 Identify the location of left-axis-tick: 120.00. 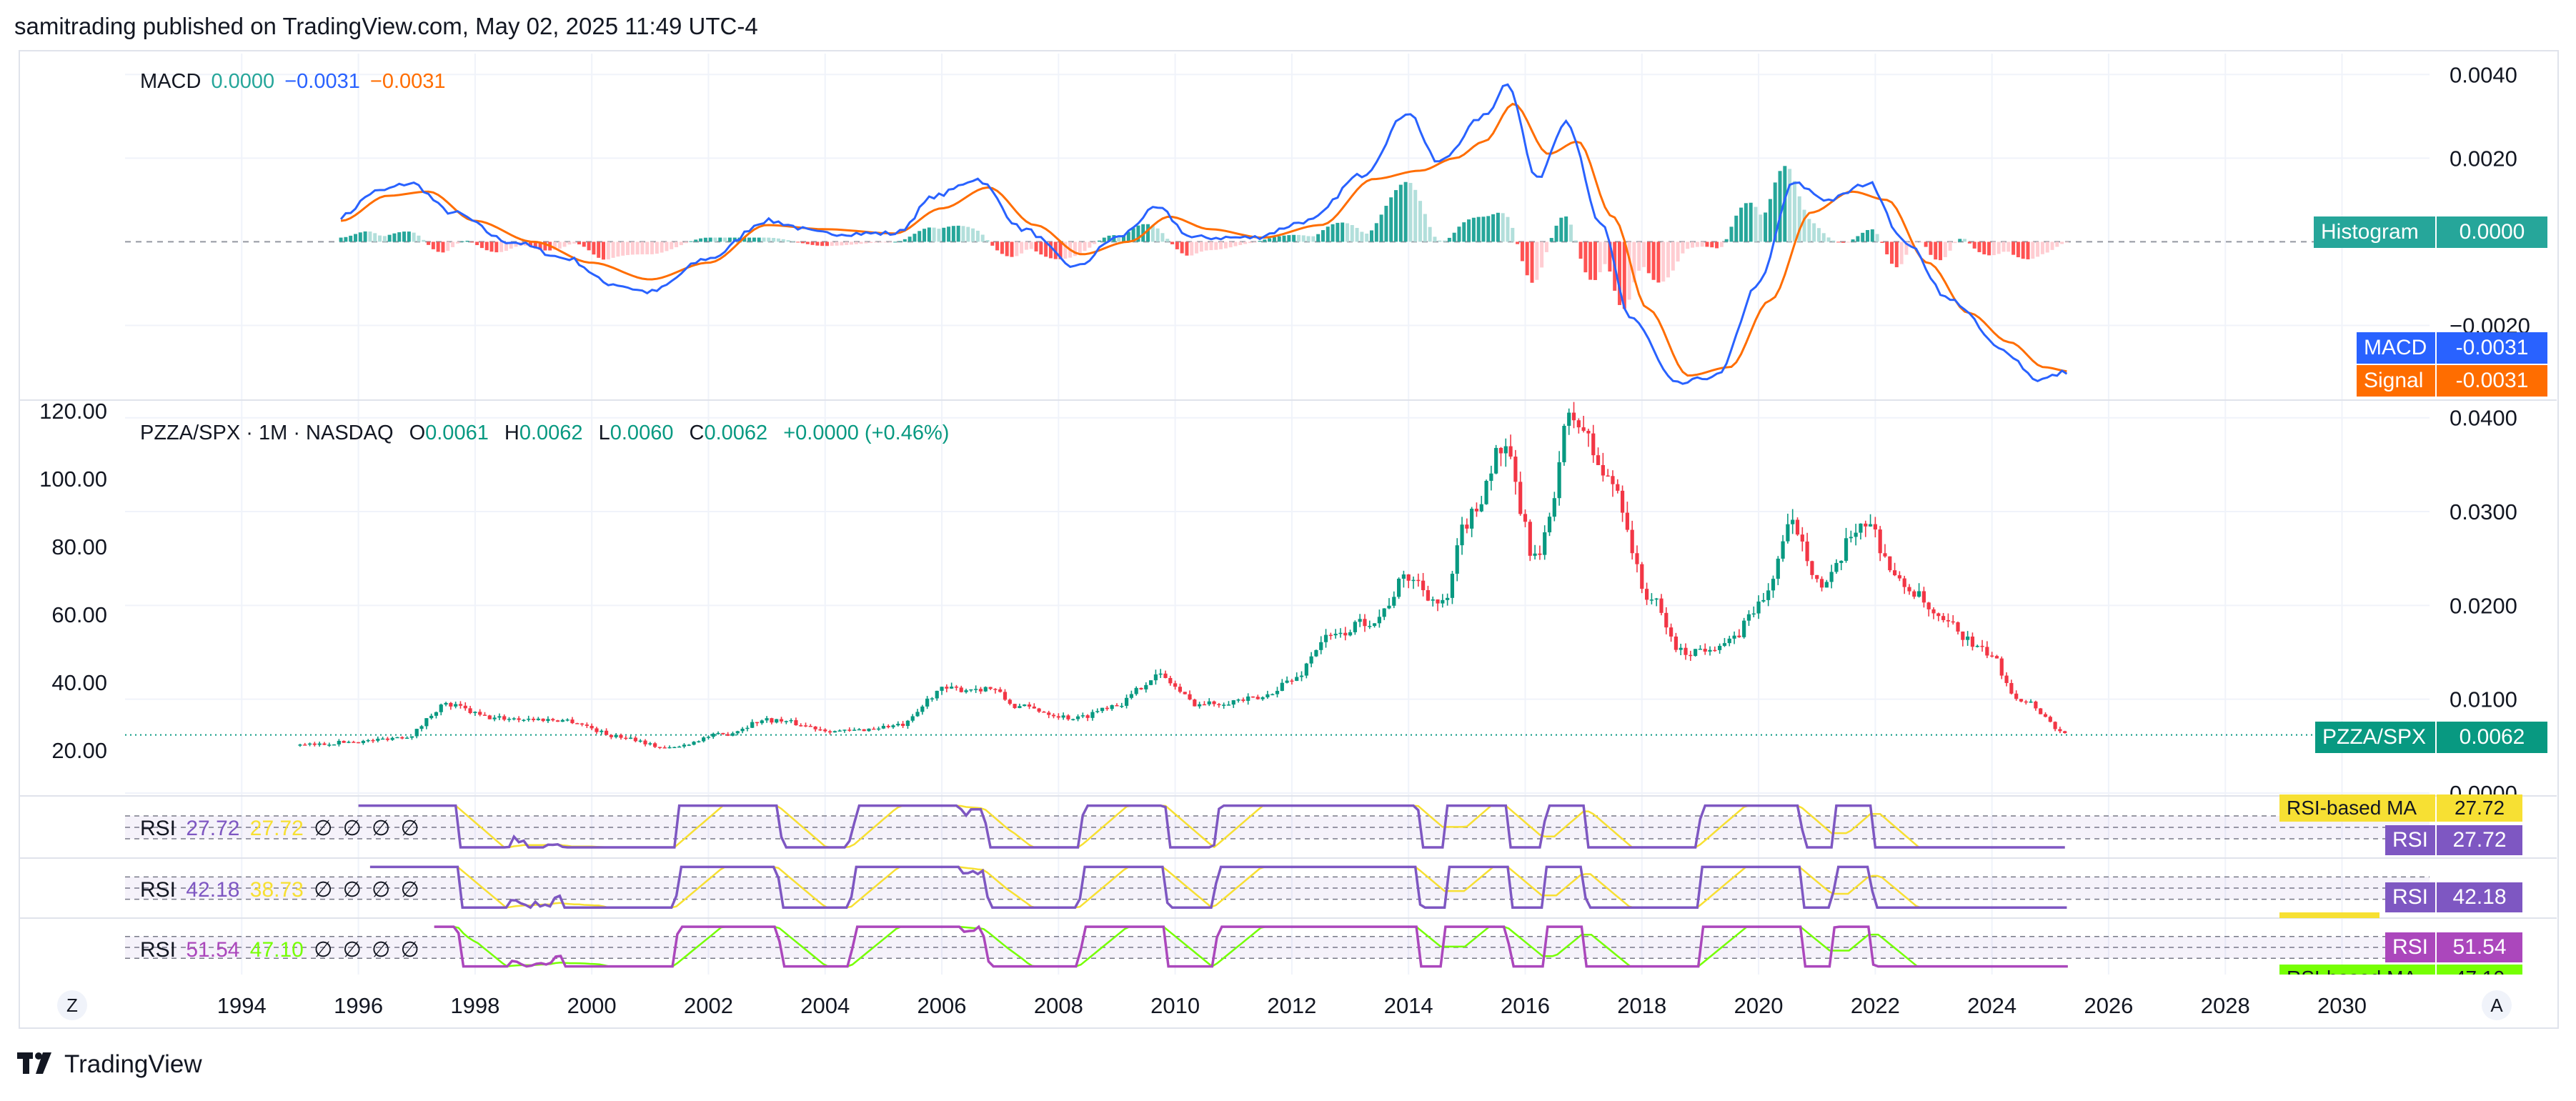
(73, 411).